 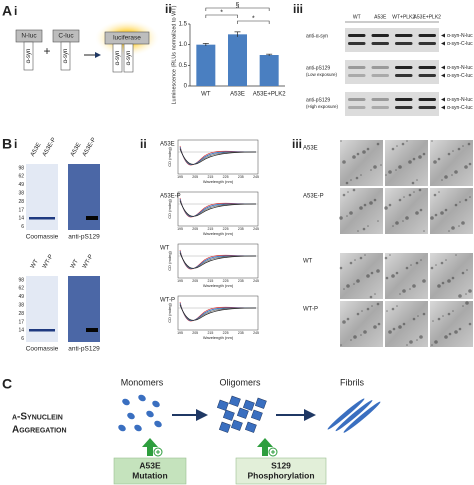 What do you see at coordinates (273, 452) in the screenshot?
I see `plus-sign` at bounding box center [273, 452].